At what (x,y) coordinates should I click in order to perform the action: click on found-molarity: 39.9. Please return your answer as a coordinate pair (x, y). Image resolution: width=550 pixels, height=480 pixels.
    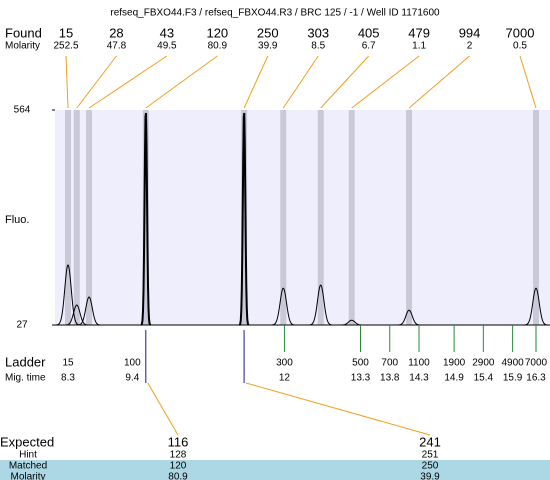
    Looking at the image, I should click on (268, 46).